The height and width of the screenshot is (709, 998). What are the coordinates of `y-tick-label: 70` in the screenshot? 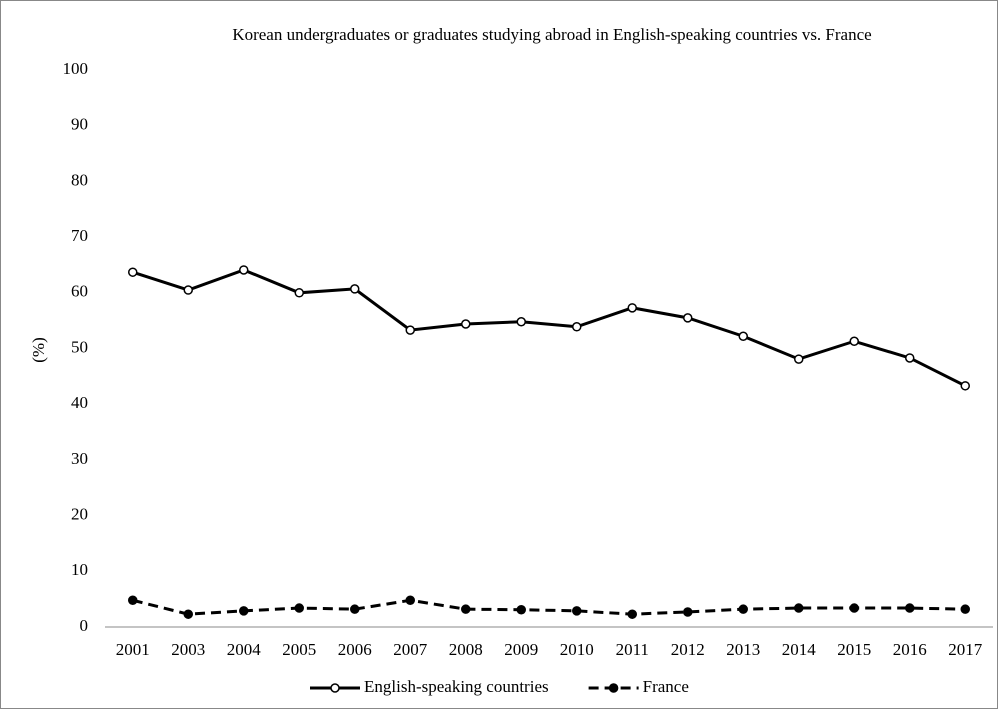 It's located at (79, 235).